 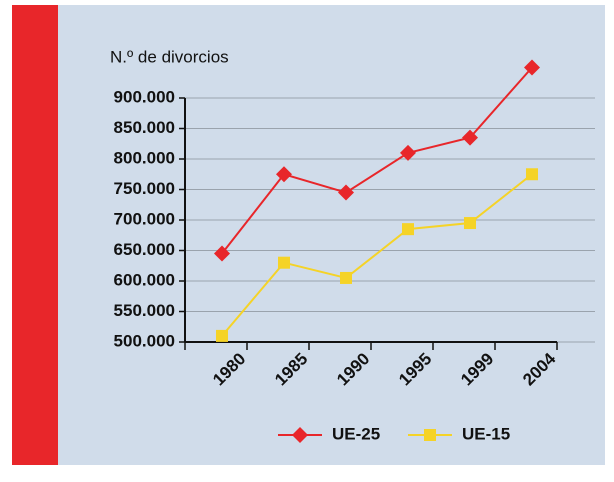 I want to click on y-tick-label: 850.000, so click(x=144, y=127).